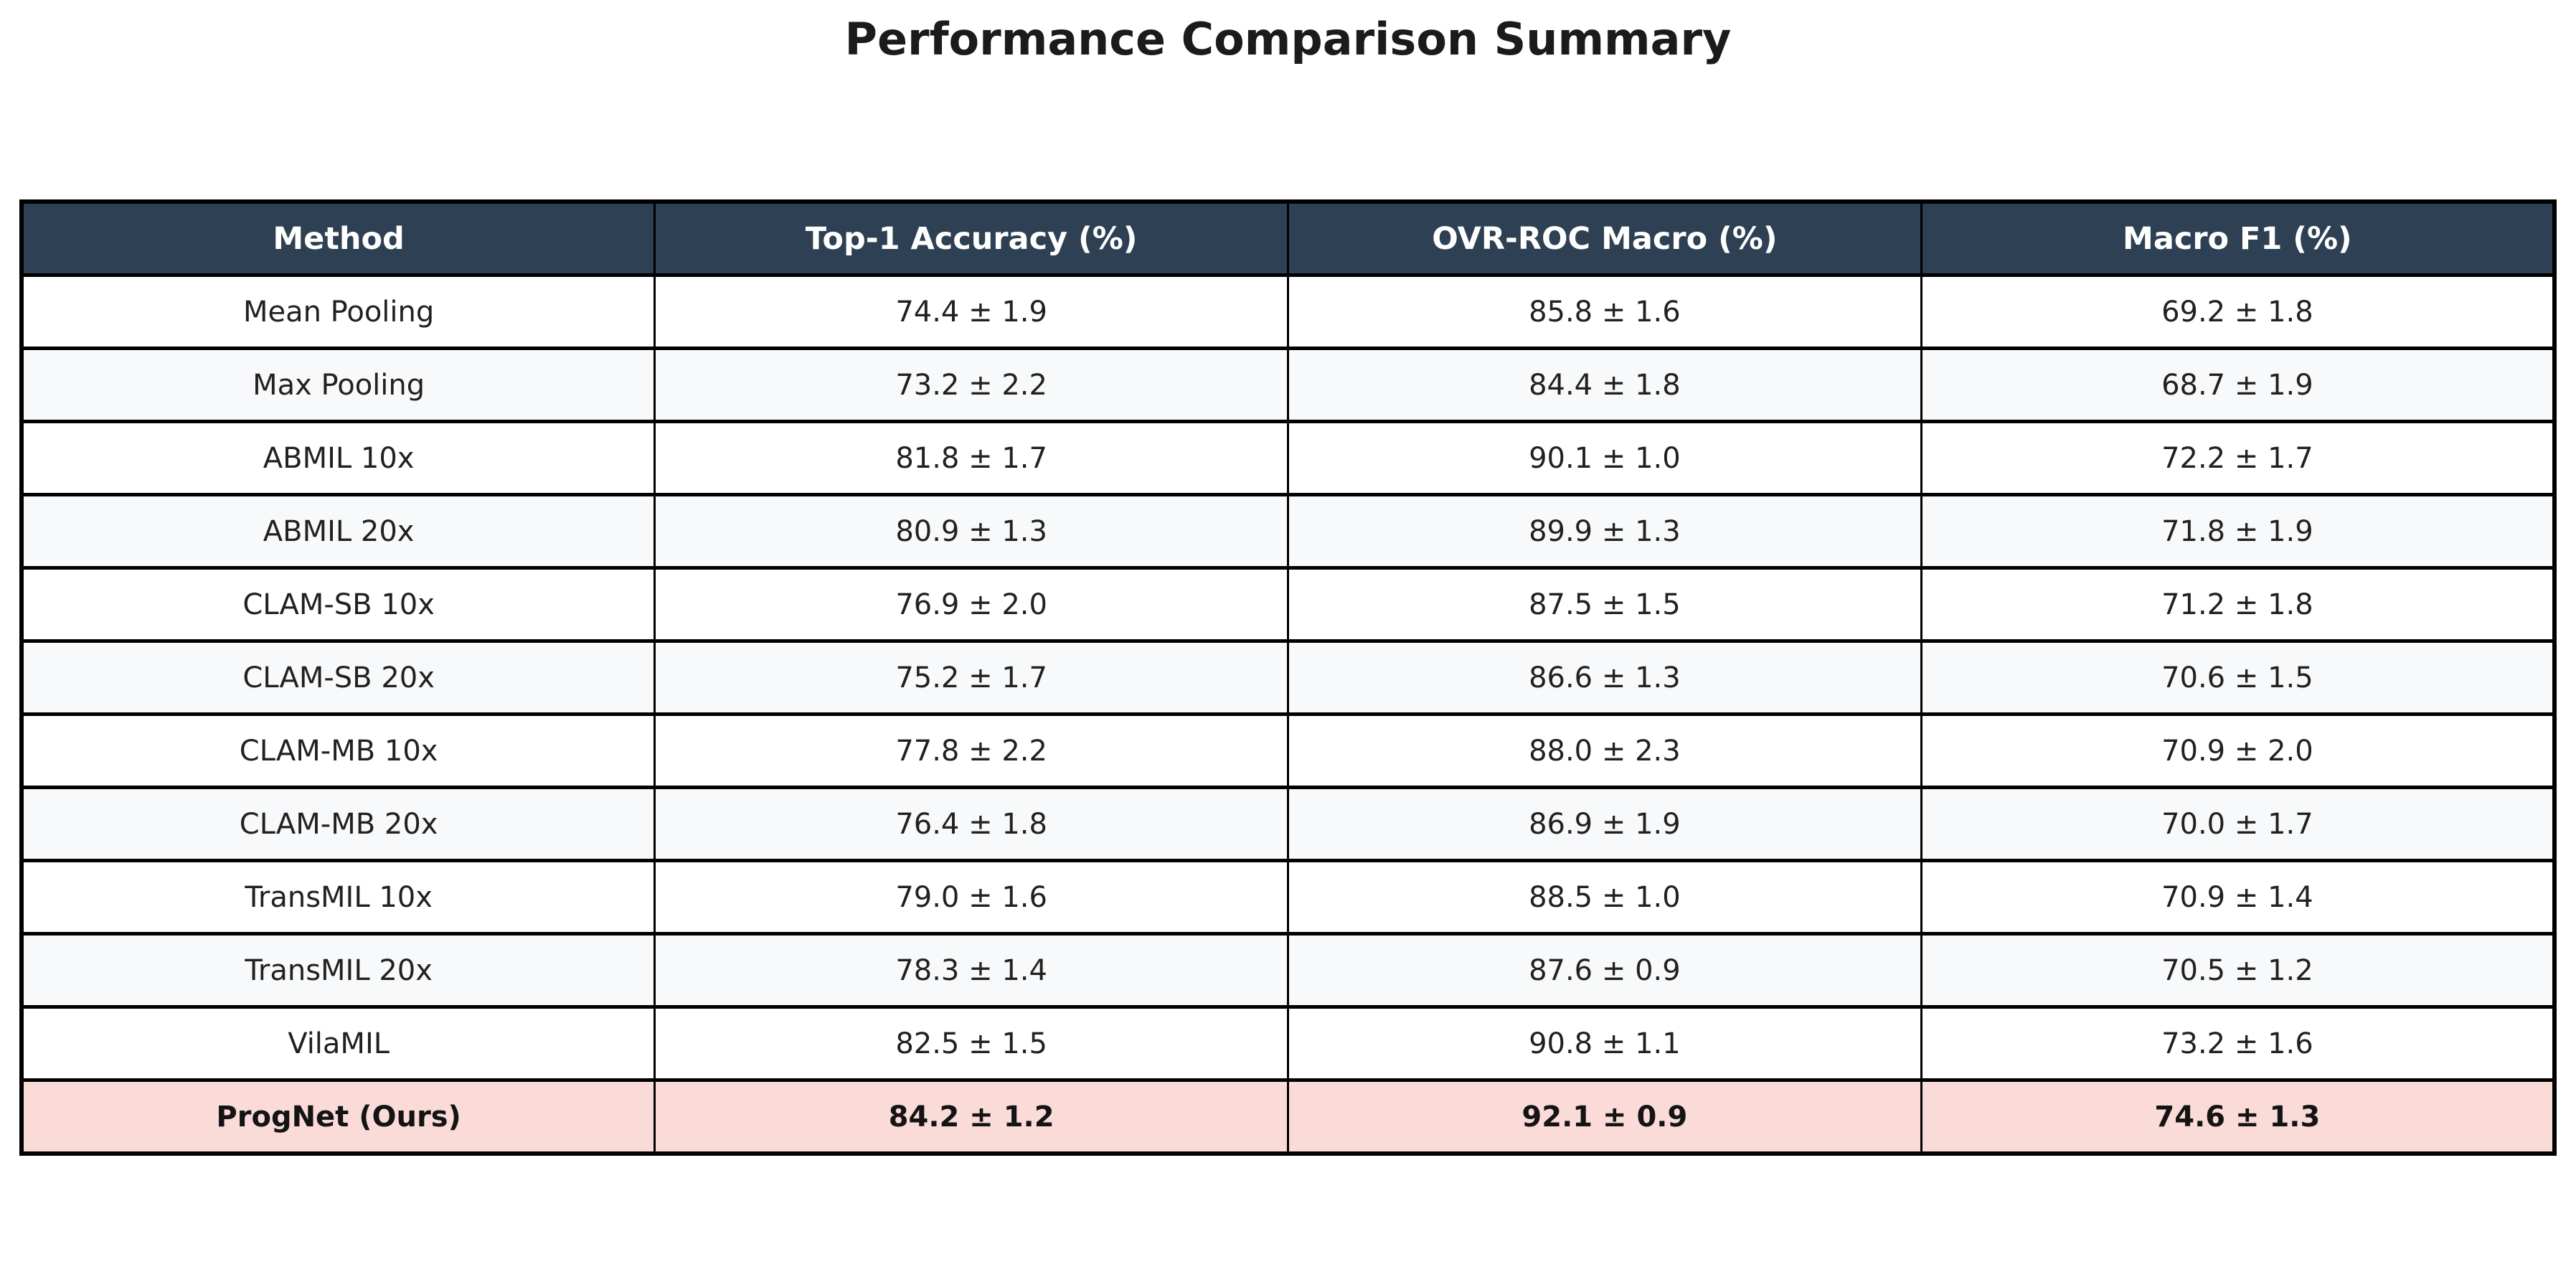  What do you see at coordinates (2238, 1044) in the screenshot?
I see `cell-macro-f1: 73.2 ± 1.6` at bounding box center [2238, 1044].